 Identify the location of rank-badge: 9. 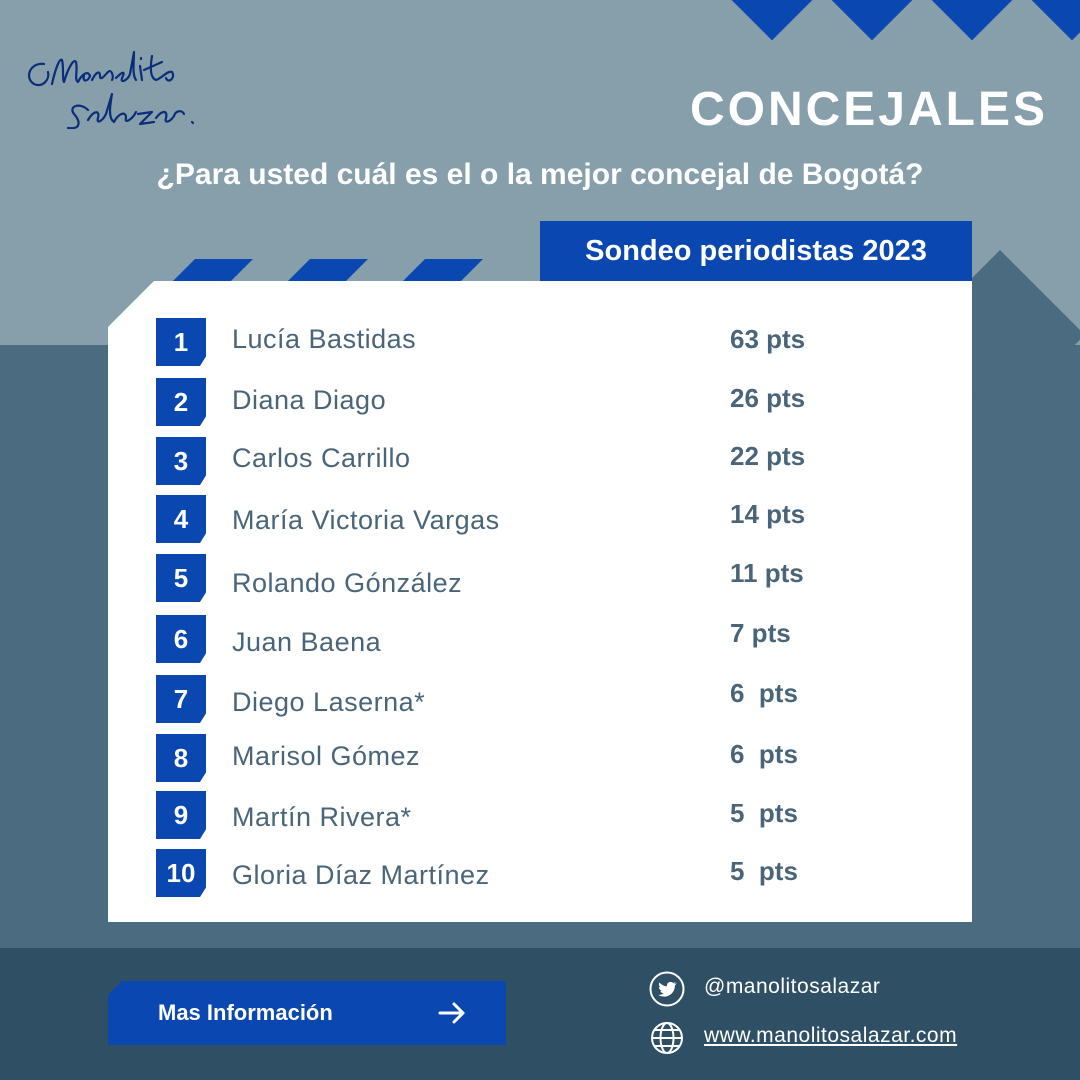
(181, 815).